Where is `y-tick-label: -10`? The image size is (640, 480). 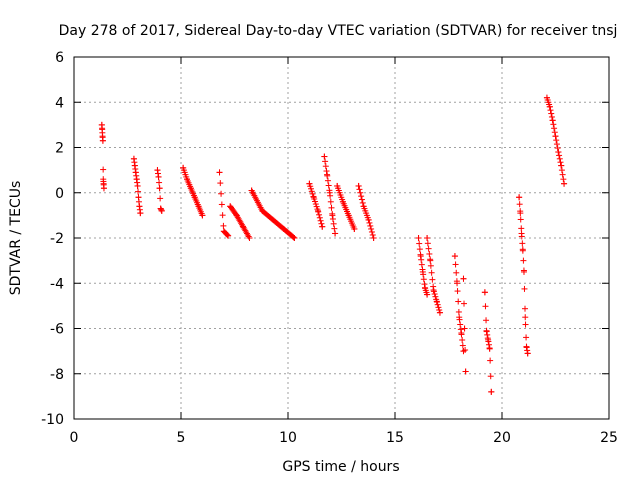 y-tick-label: -10 is located at coordinates (52, 420).